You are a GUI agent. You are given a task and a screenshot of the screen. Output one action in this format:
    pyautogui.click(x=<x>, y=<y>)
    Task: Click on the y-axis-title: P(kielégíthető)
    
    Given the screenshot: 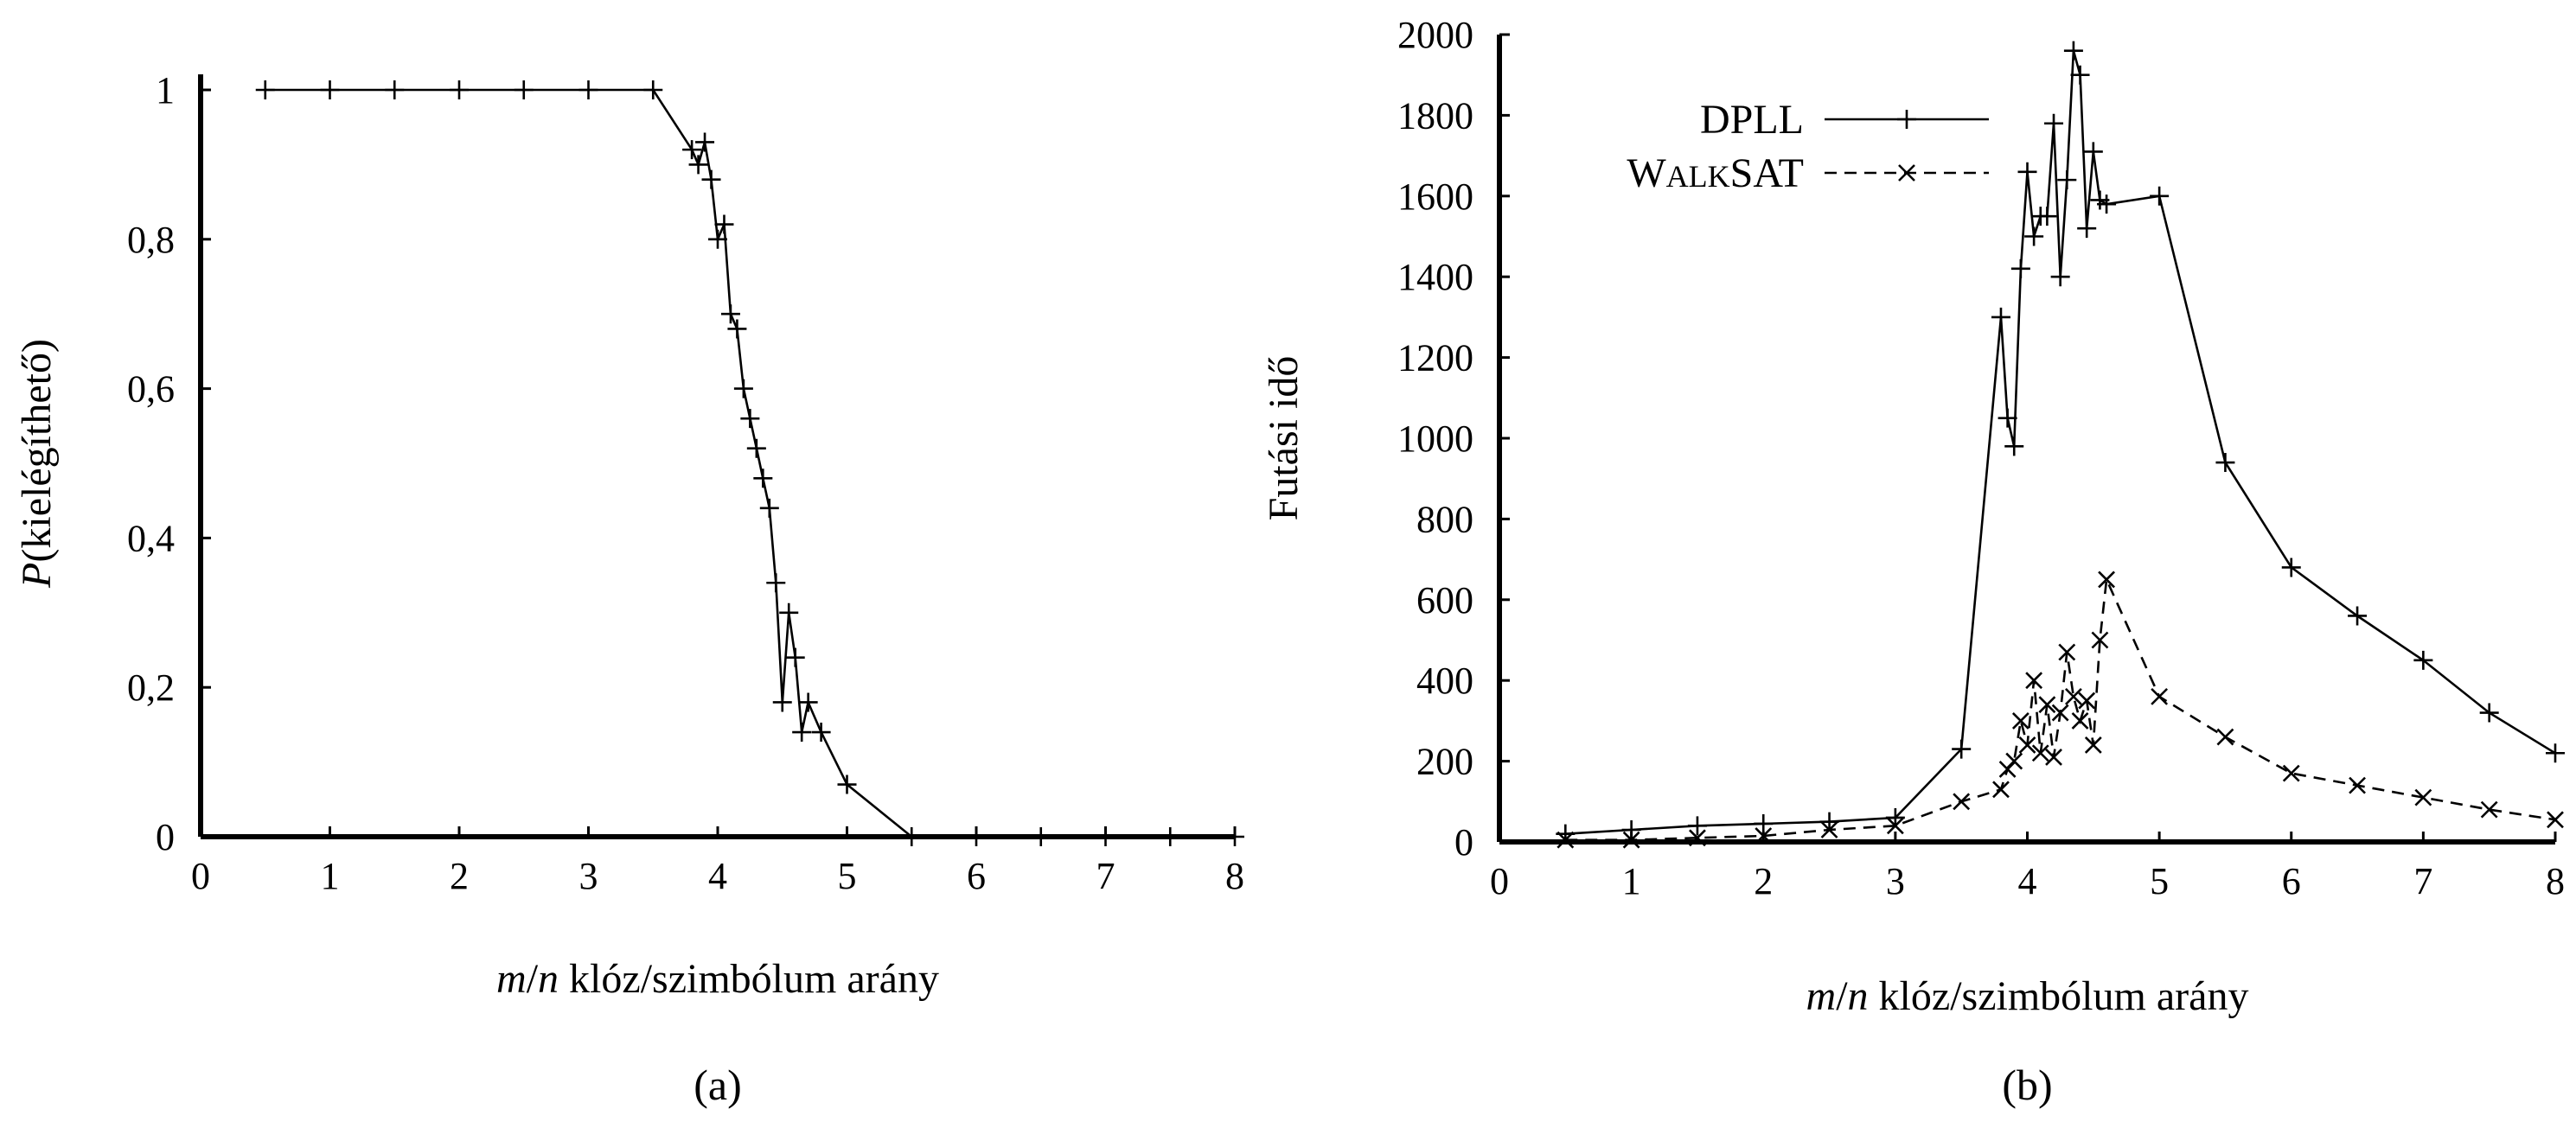 What is the action you would take?
    pyautogui.click(x=37, y=464)
    